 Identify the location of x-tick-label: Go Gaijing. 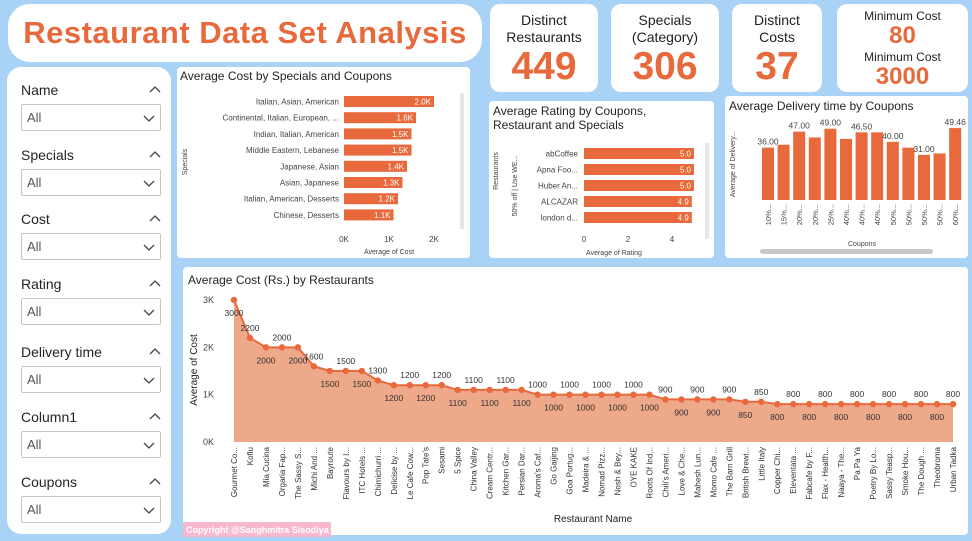
(554, 466).